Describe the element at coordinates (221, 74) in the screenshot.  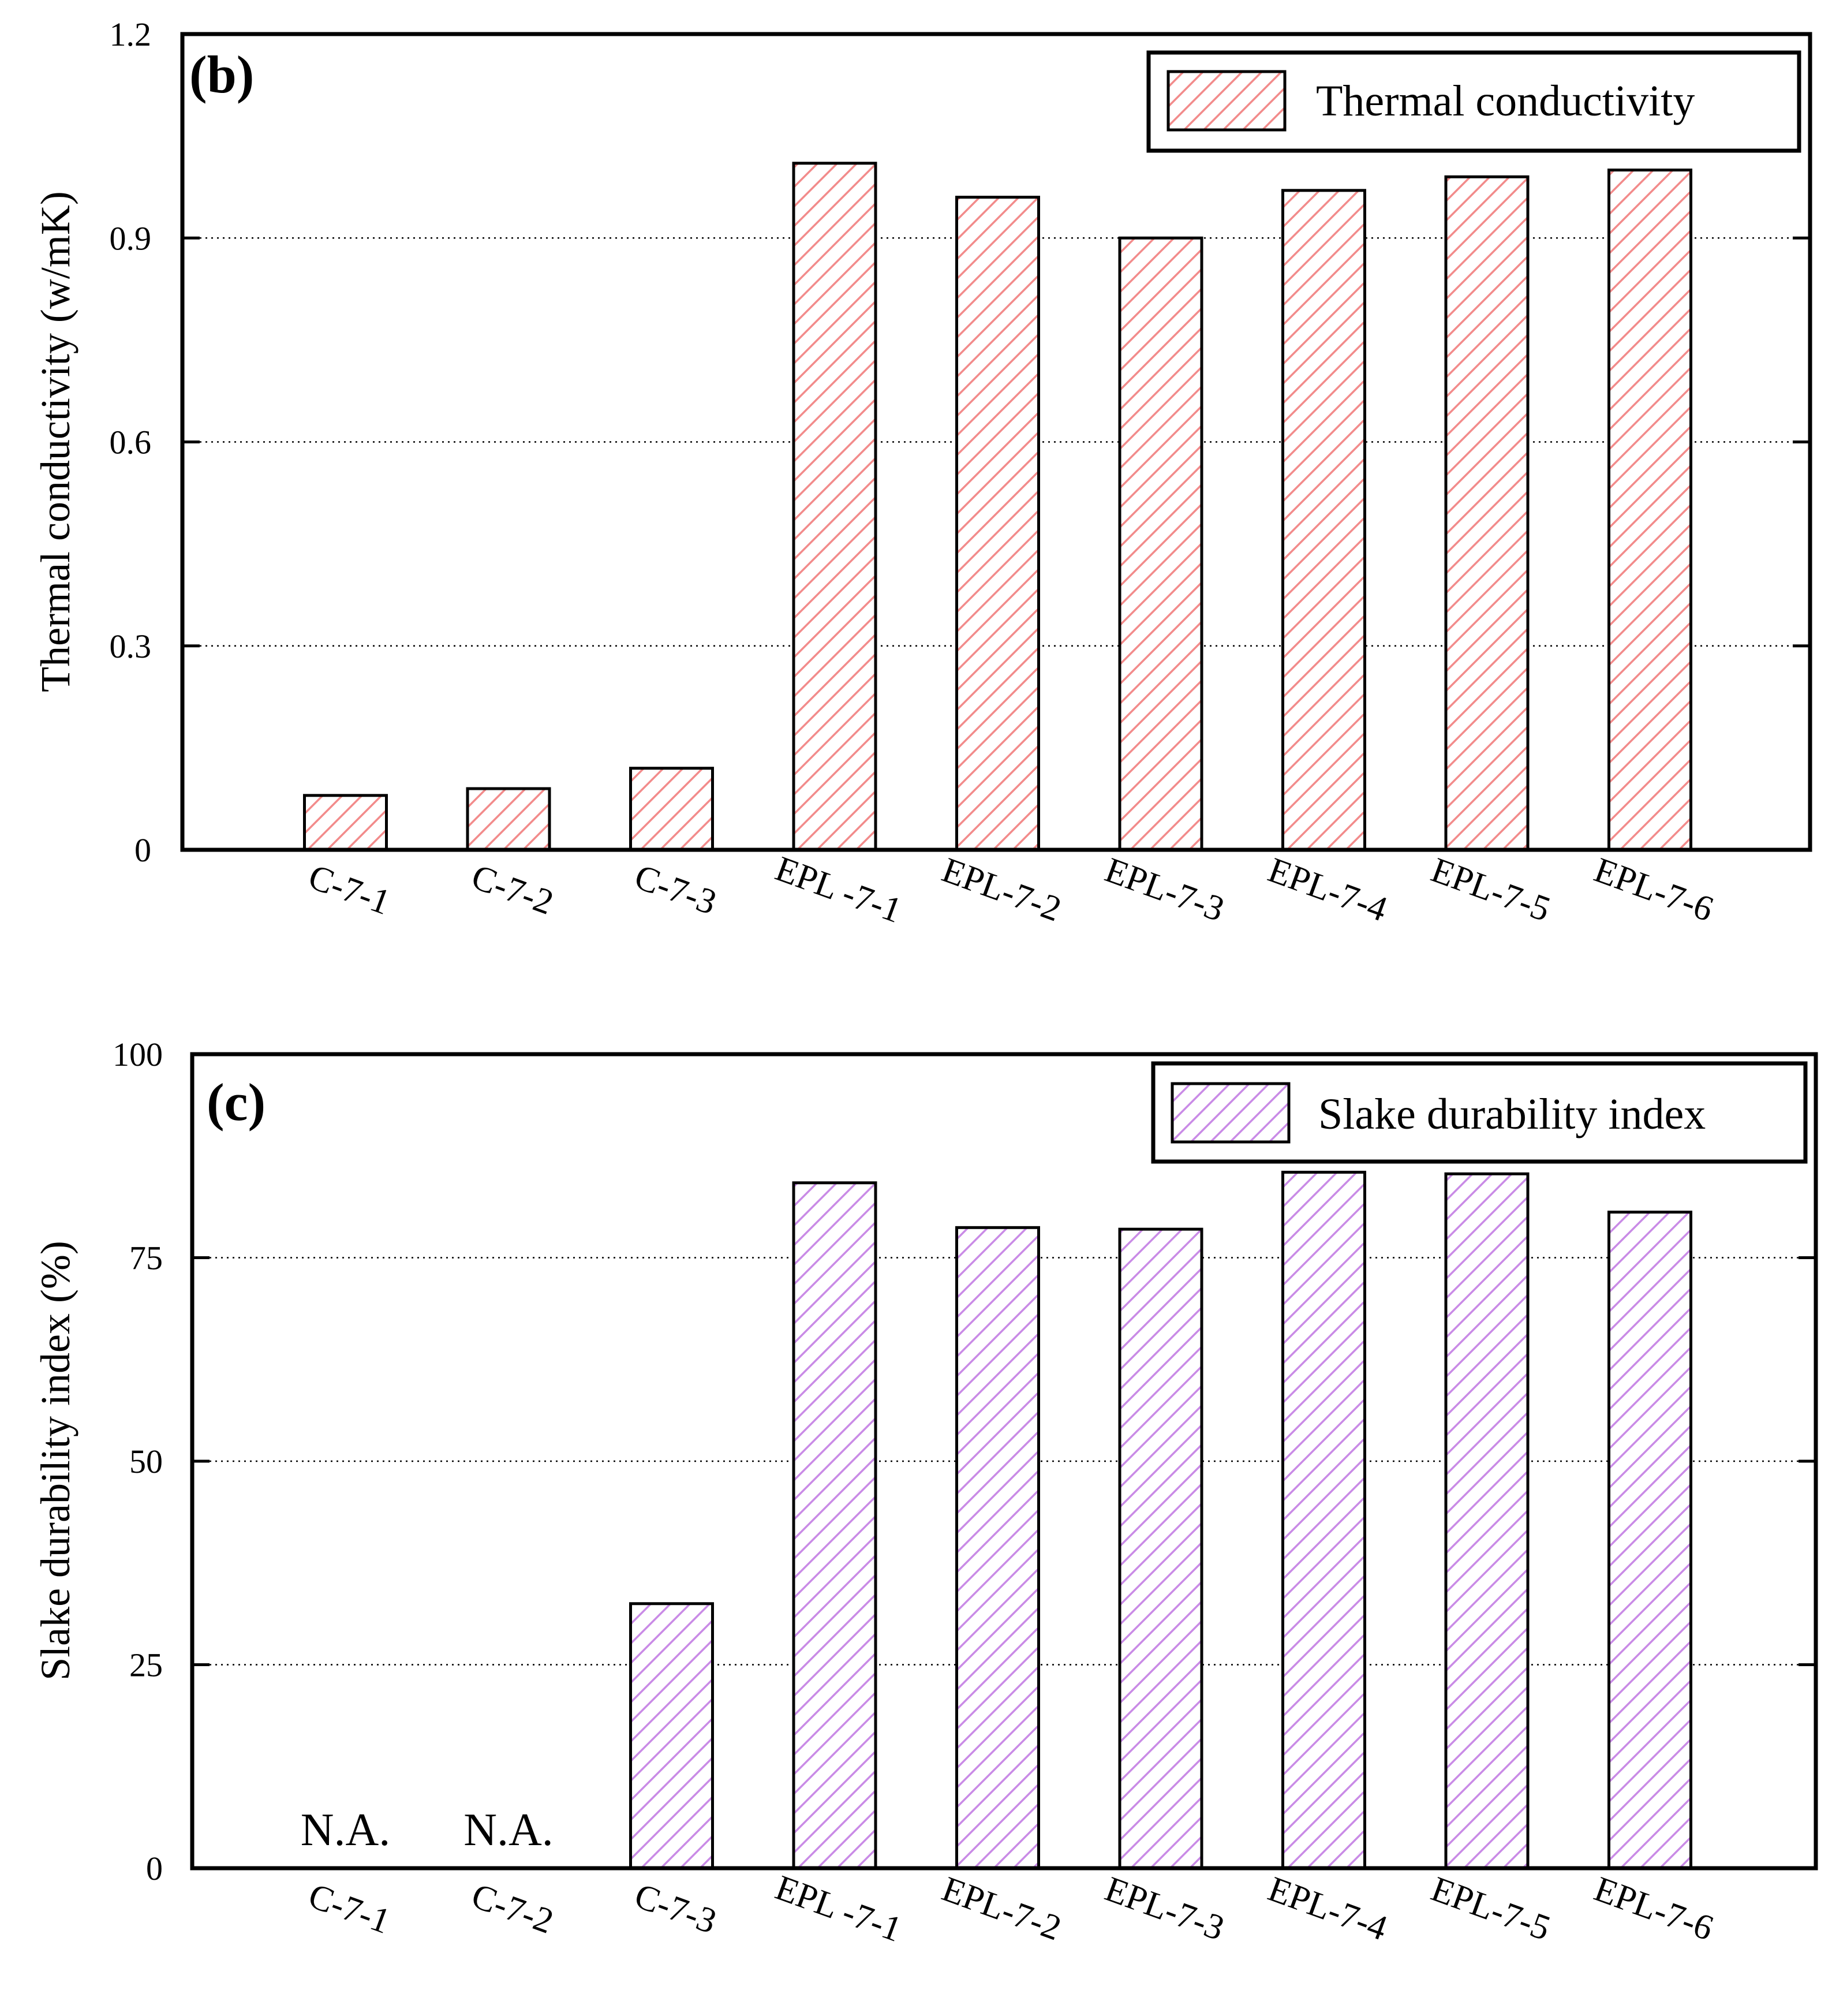
I see `panel-label: (b)` at that location.